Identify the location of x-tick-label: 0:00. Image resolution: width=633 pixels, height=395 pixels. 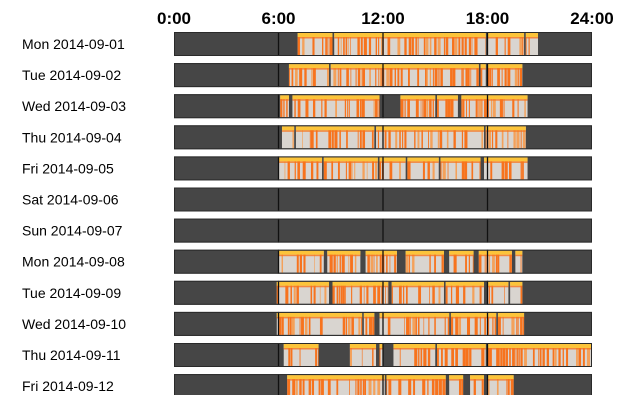
(174, 18).